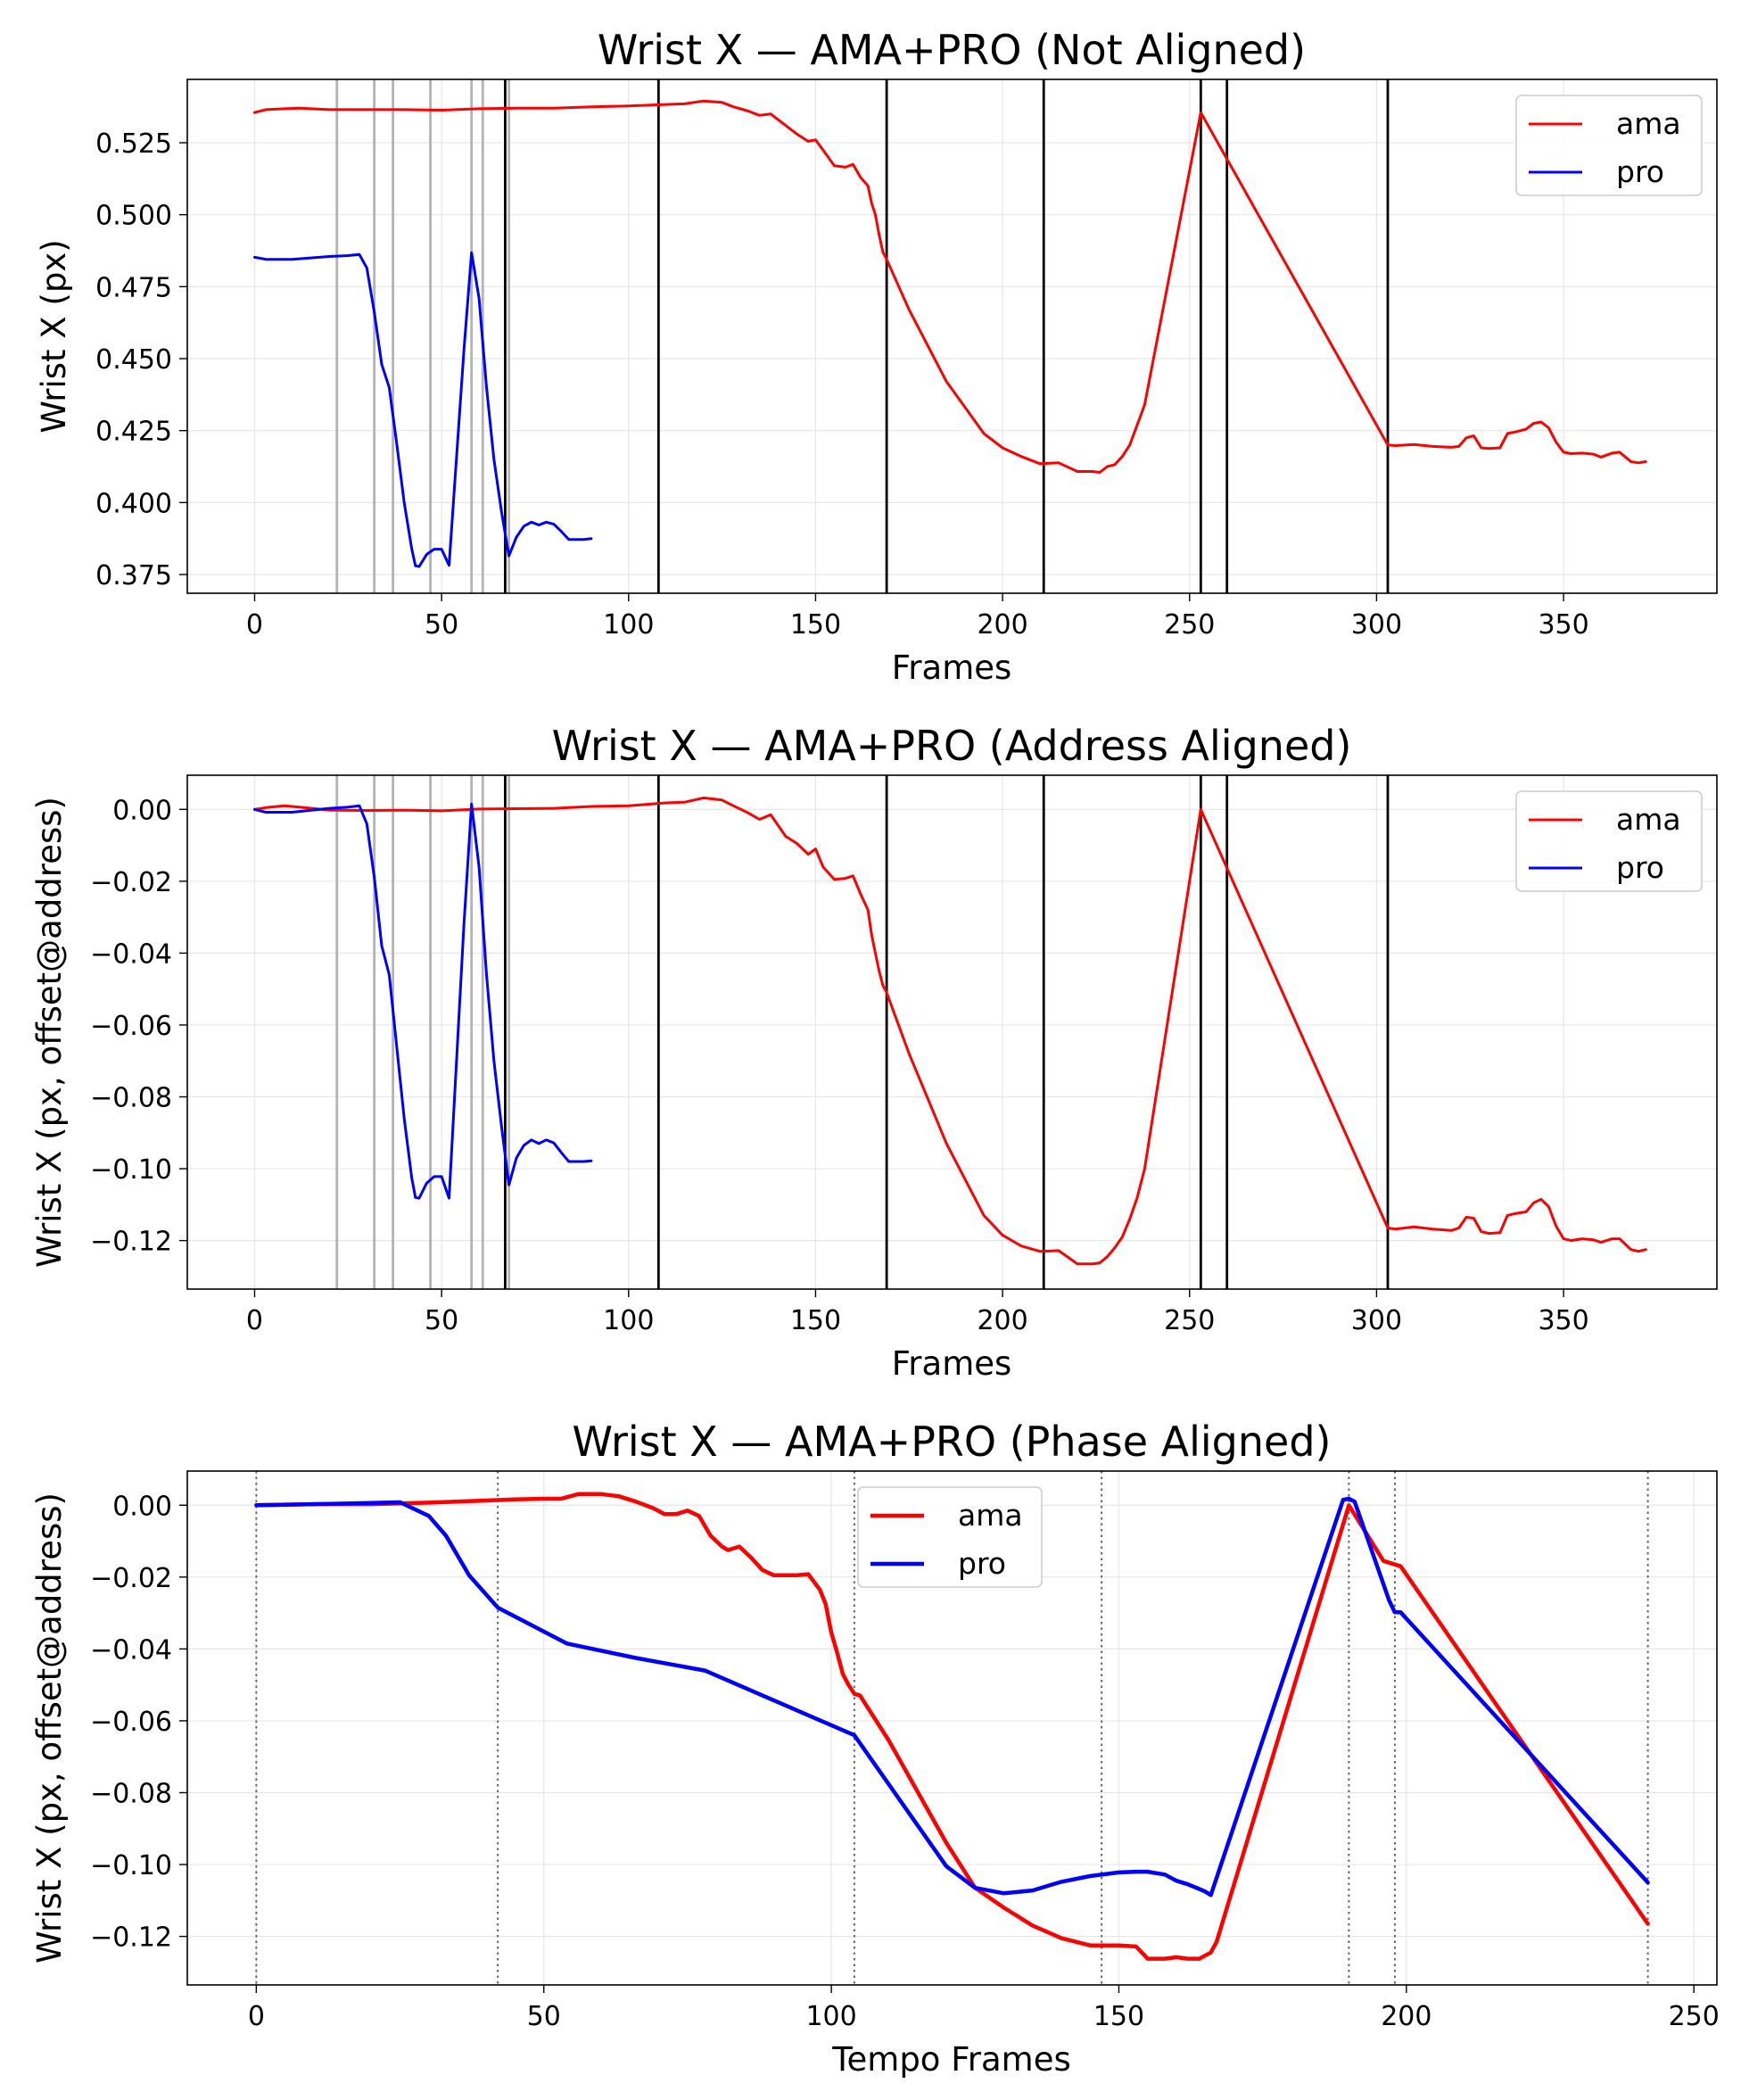 Image resolution: width=1749 pixels, height=2100 pixels. I want to click on y-tick-label: 0.525, so click(133, 144).